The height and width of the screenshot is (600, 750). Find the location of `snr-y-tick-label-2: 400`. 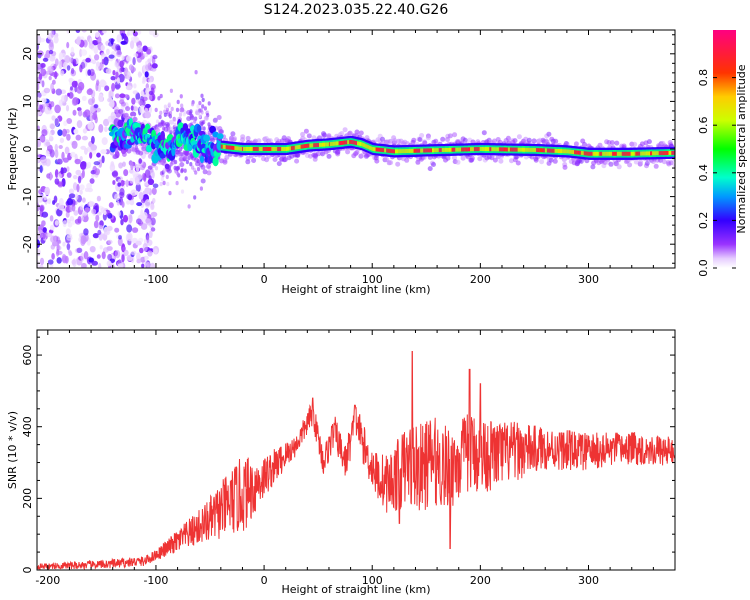

snr-y-tick-label-2: 400 is located at coordinates (27, 426).